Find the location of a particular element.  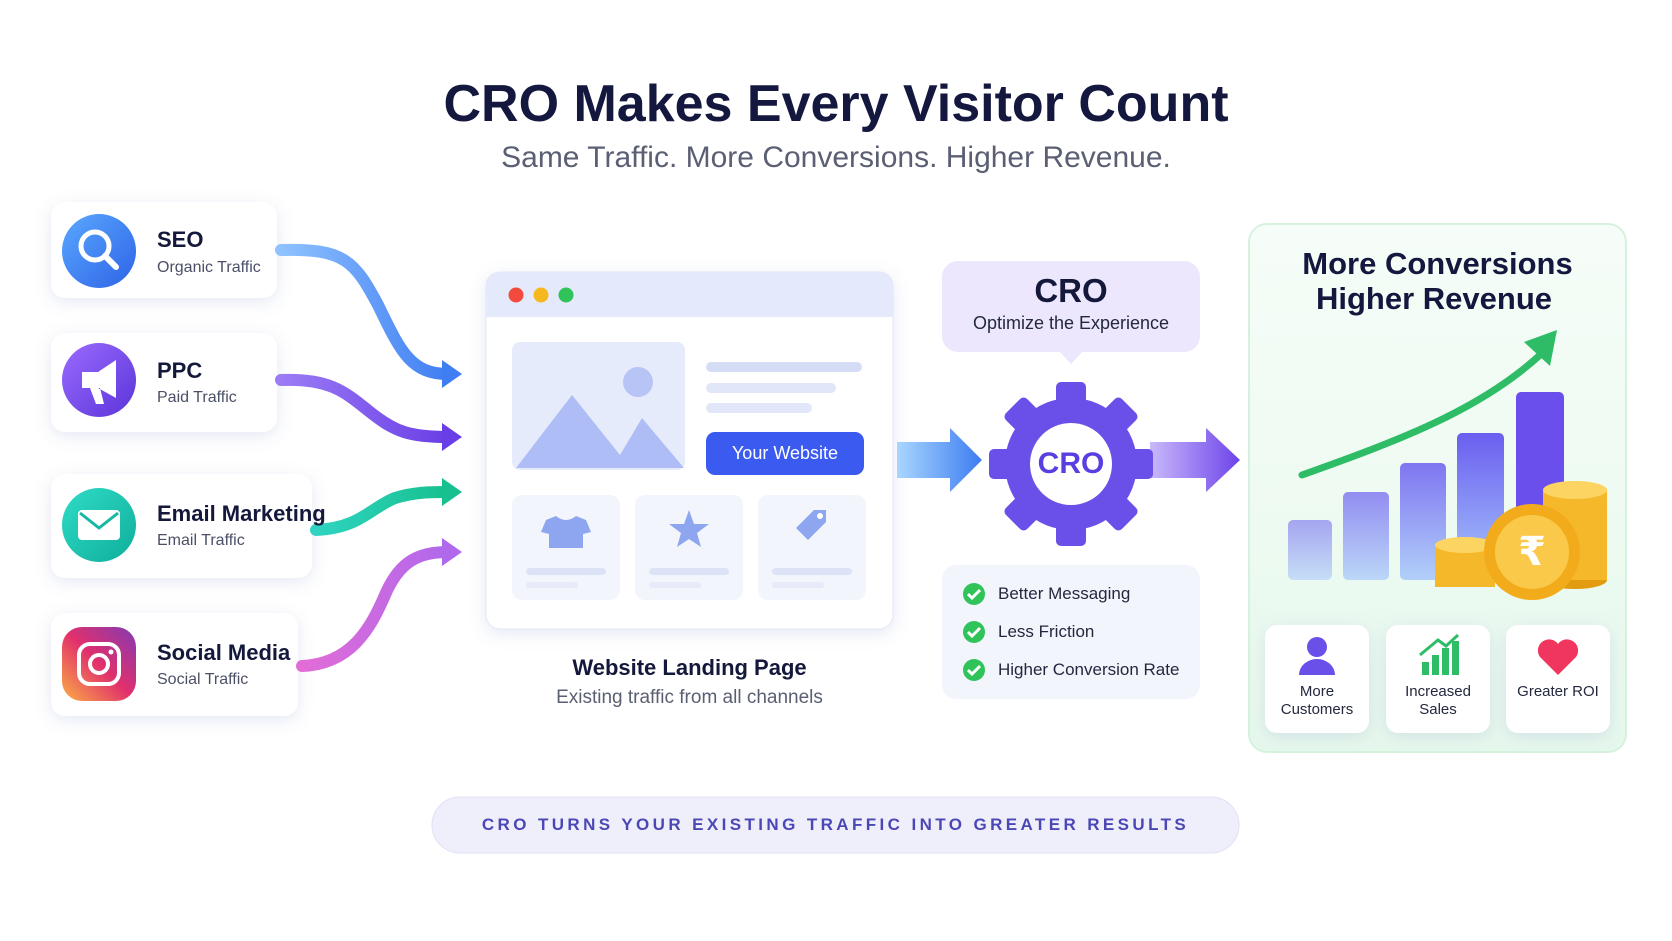

cro-box is located at coordinates (1071, 306).